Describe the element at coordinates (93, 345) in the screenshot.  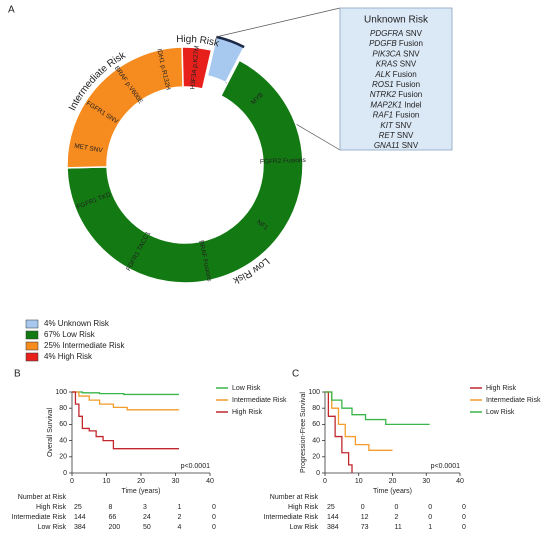
I see `legend-name: Intermediate Risk` at that location.